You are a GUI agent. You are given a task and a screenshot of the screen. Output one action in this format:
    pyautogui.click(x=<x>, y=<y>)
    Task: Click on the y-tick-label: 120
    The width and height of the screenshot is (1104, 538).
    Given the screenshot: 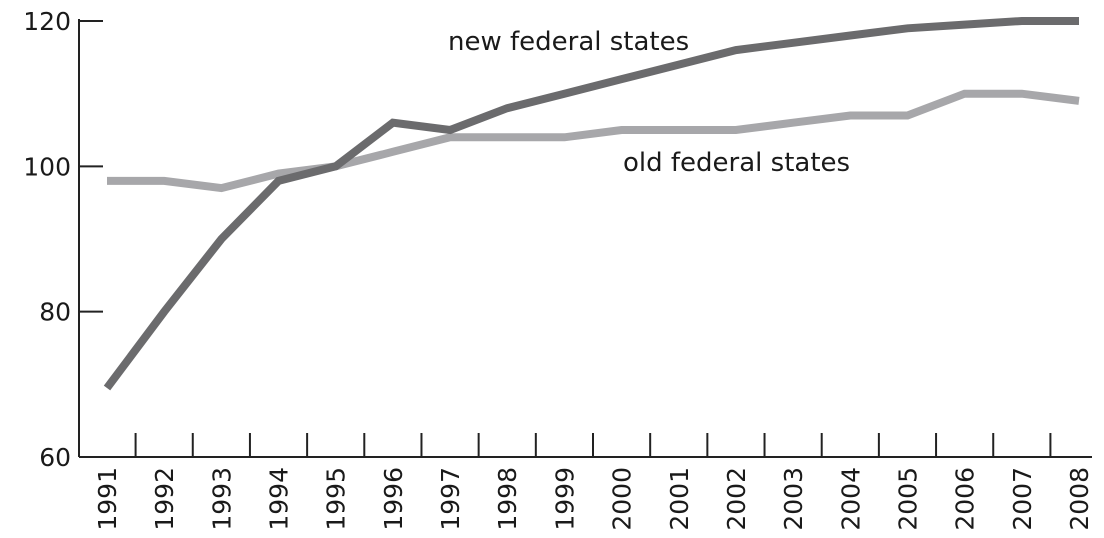 What is the action you would take?
    pyautogui.click(x=47, y=21)
    